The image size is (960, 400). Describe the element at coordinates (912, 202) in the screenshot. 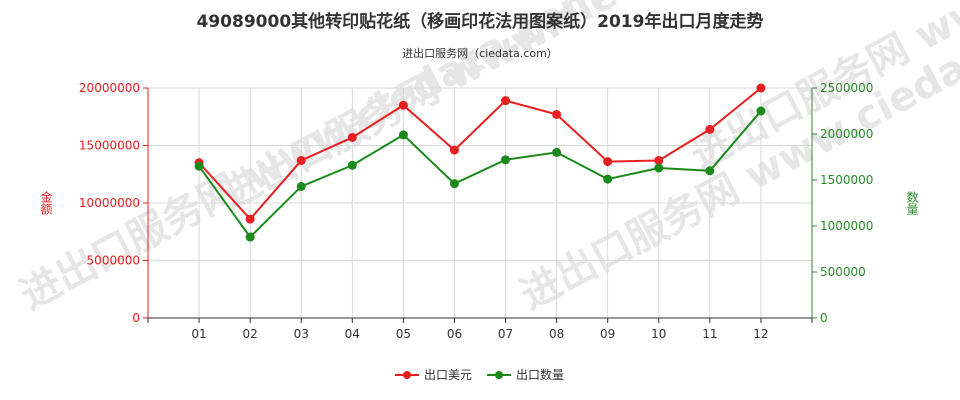

I see `right-axis-label: 数量` at that location.